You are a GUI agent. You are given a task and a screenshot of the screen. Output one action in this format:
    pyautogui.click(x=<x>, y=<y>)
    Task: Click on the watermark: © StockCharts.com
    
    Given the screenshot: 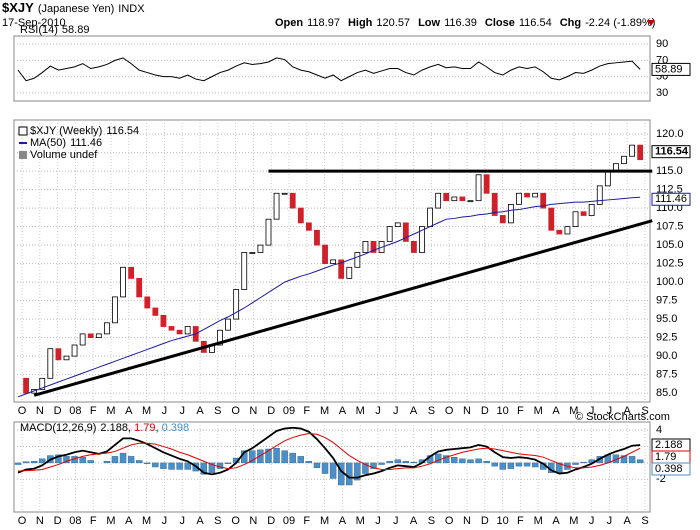 What is the action you would take?
    pyautogui.click(x=622, y=417)
    